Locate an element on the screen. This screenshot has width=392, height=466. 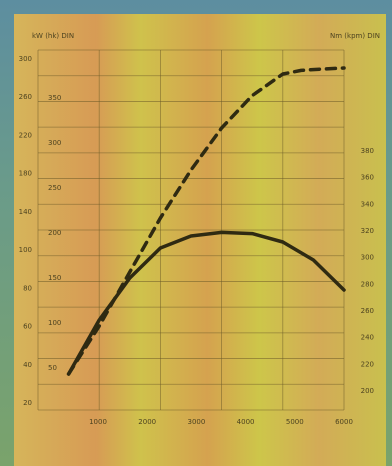
left-tick-label: 140 is located at coordinates (25, 212).